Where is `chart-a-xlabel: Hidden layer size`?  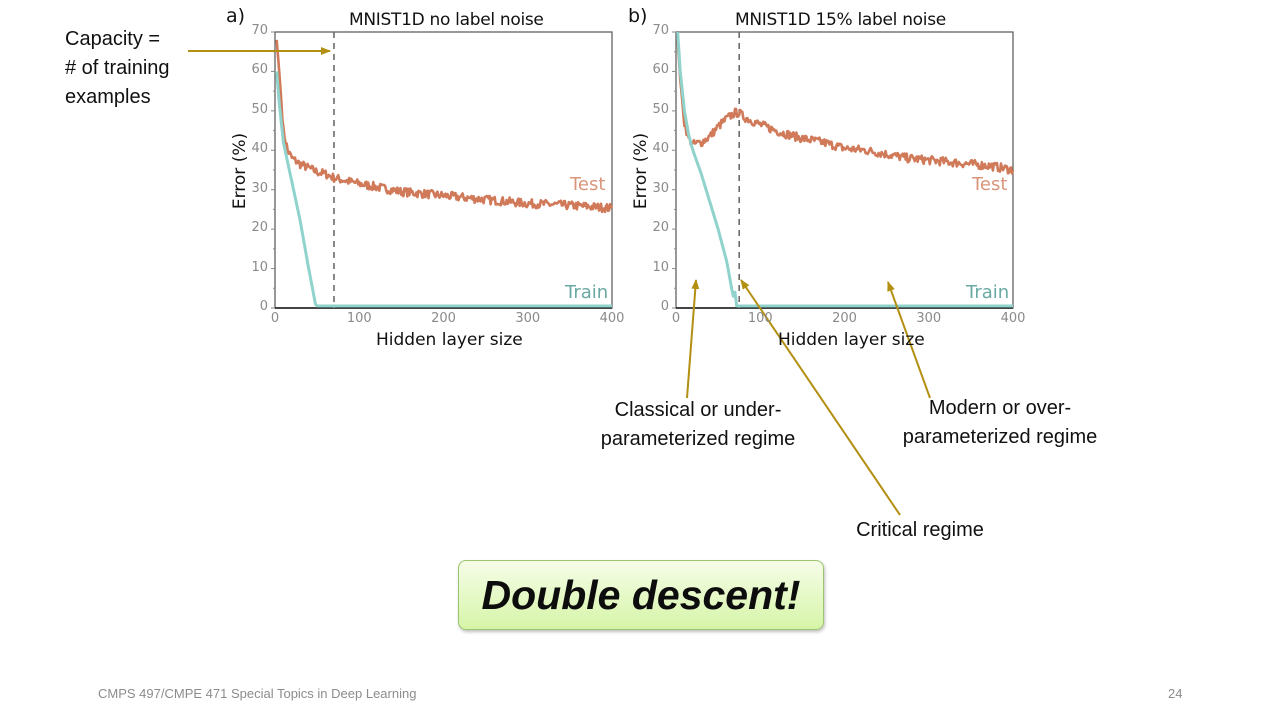 chart-a-xlabel: Hidden layer size is located at coordinates (449, 340).